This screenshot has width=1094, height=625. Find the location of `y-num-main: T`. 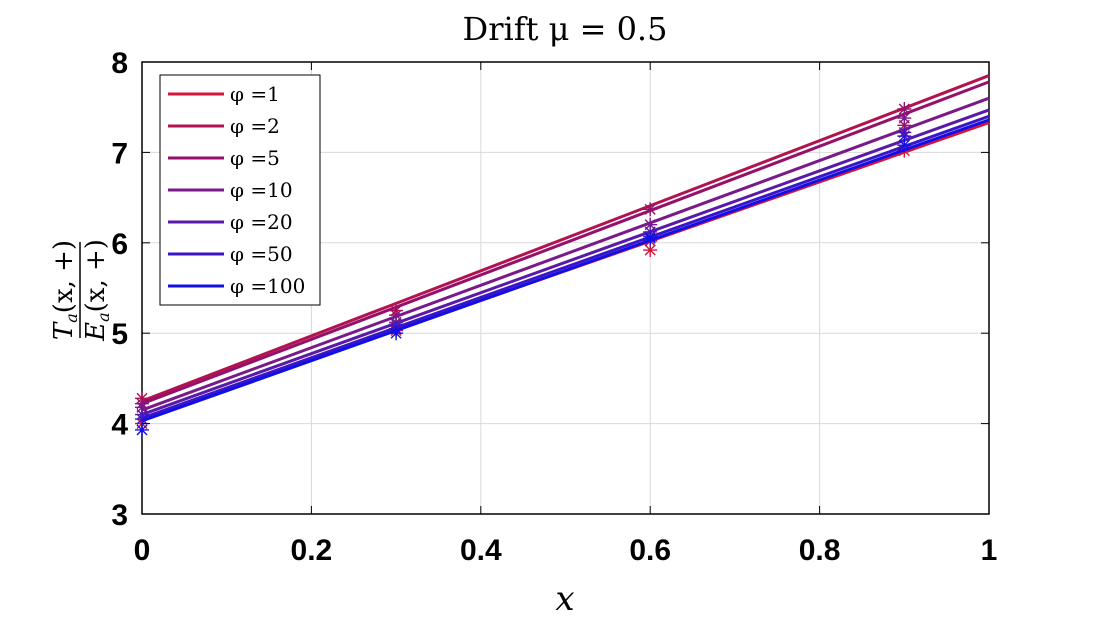

y-num-main: T is located at coordinates (64, 330).